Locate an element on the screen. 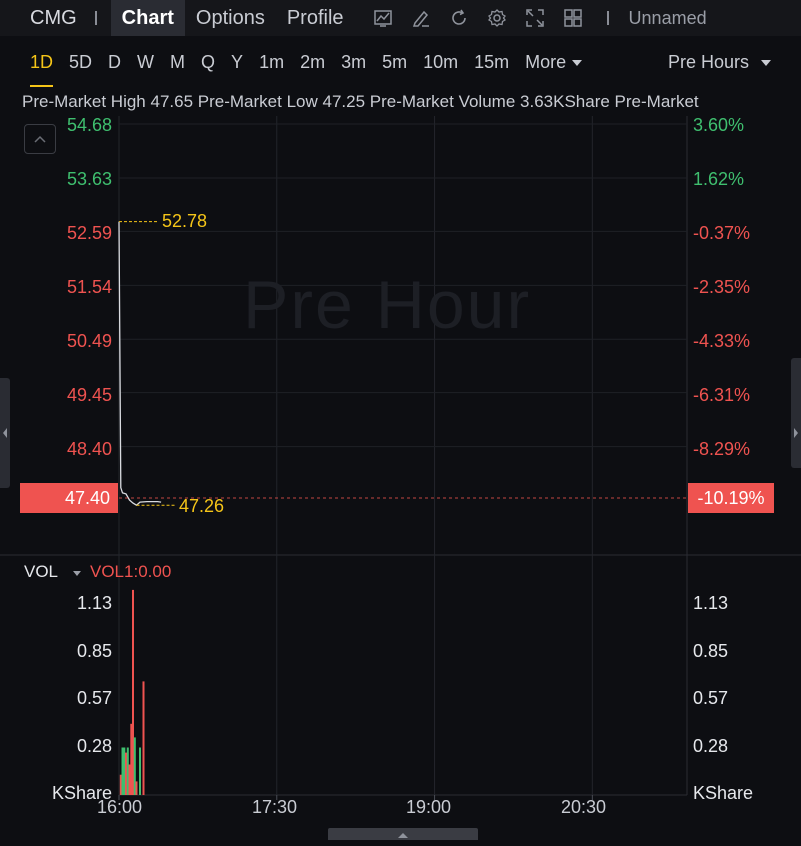  percent-tick: 1.62% is located at coordinates (719, 179).